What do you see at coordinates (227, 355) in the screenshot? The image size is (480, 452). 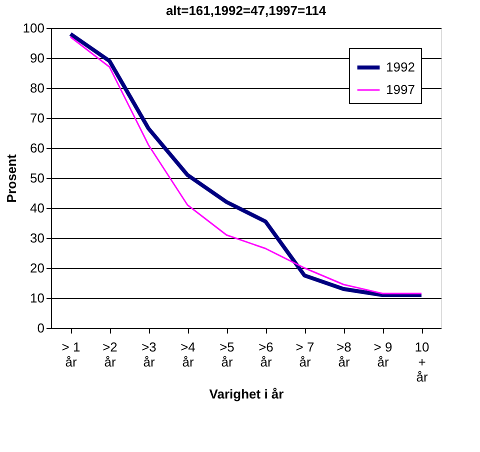 I see `x-tick-label: >5 år` at bounding box center [227, 355].